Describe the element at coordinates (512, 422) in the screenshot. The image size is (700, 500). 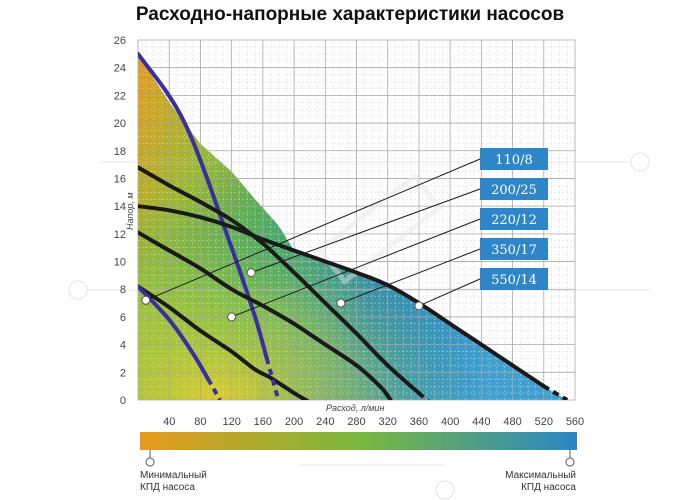
I see `x-tick-label: 480` at that location.